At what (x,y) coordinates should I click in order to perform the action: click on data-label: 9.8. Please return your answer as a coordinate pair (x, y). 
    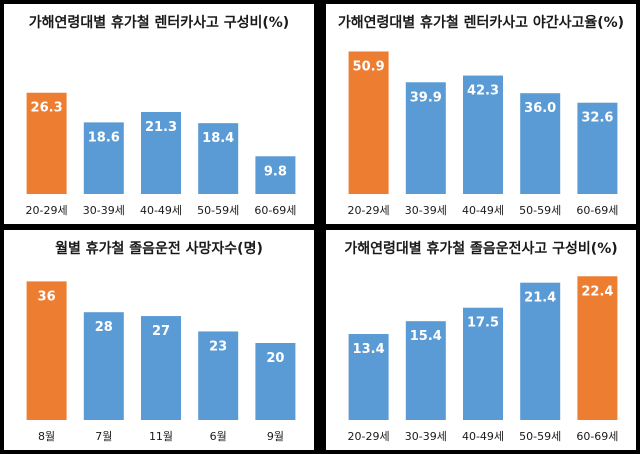
    Looking at the image, I should click on (275, 171).